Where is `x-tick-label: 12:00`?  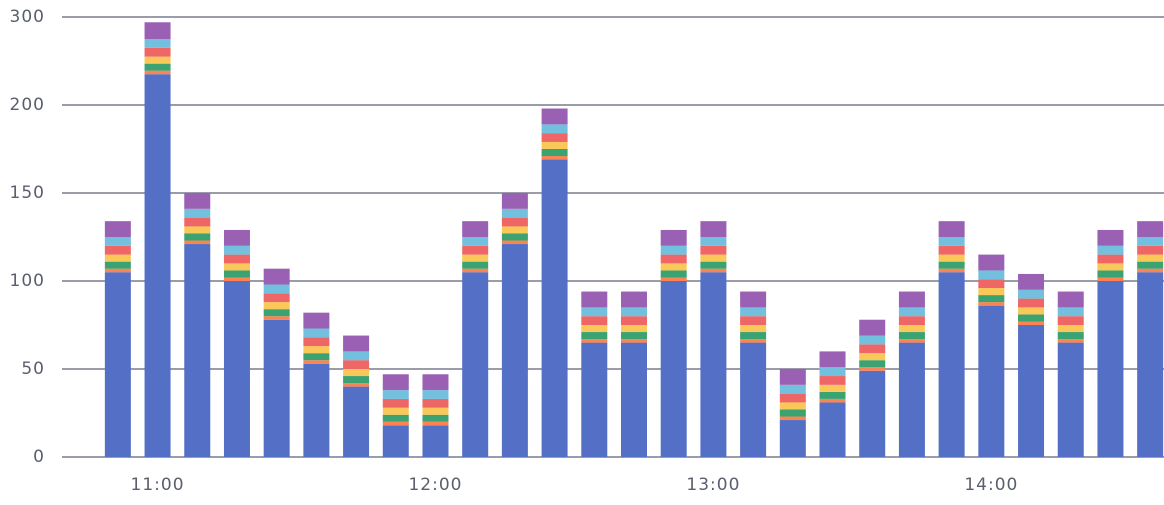 x-tick-label: 12:00 is located at coordinates (435, 485).